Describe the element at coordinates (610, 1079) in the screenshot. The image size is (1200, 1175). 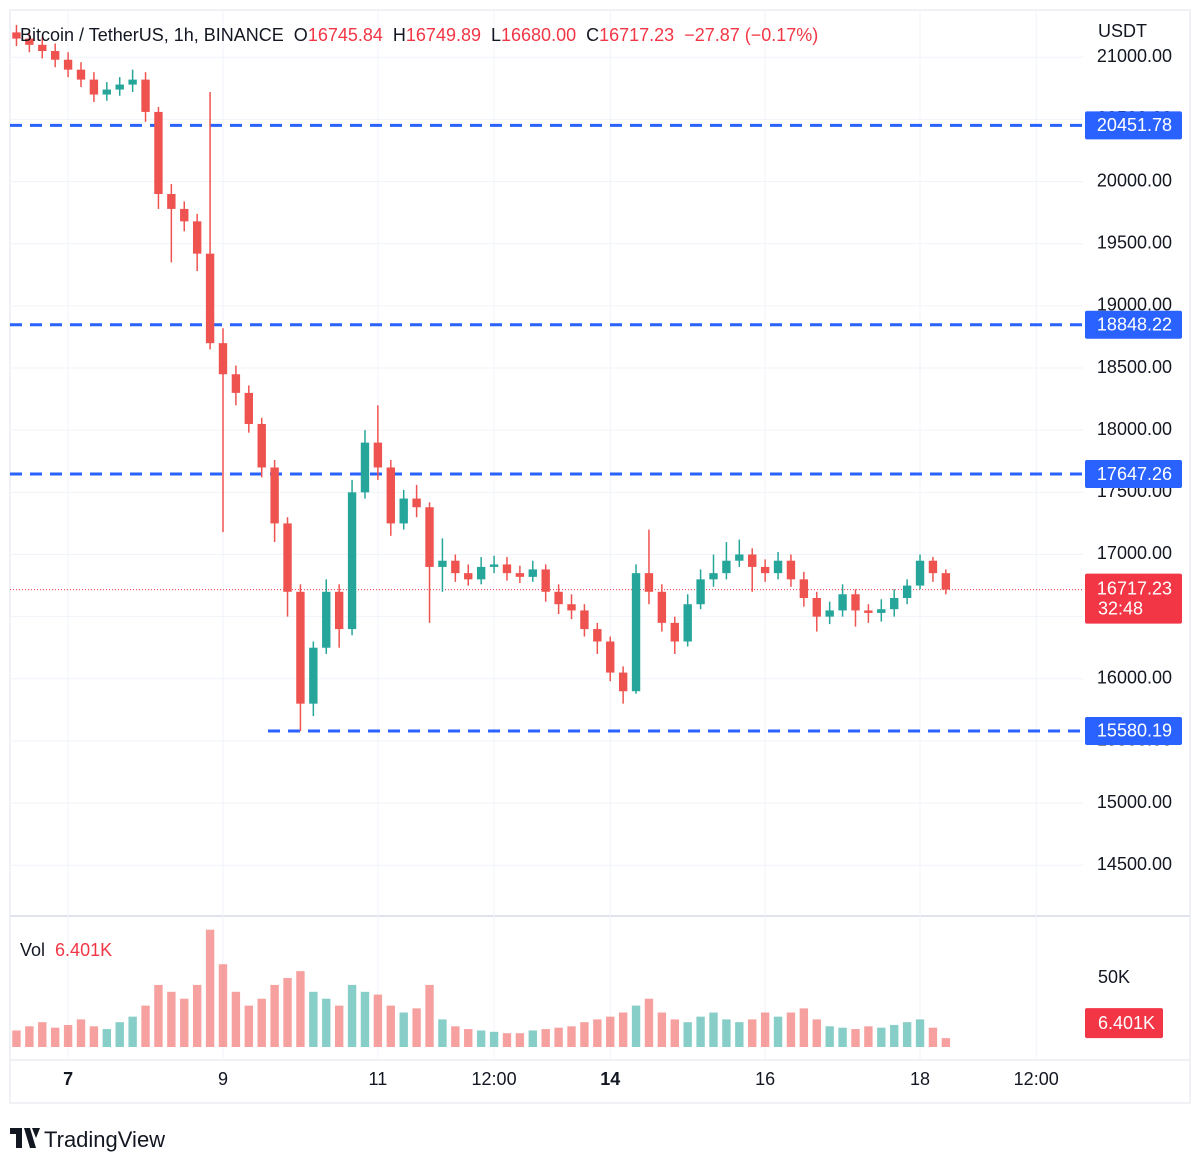
I see `x-tick-label: 14` at that location.